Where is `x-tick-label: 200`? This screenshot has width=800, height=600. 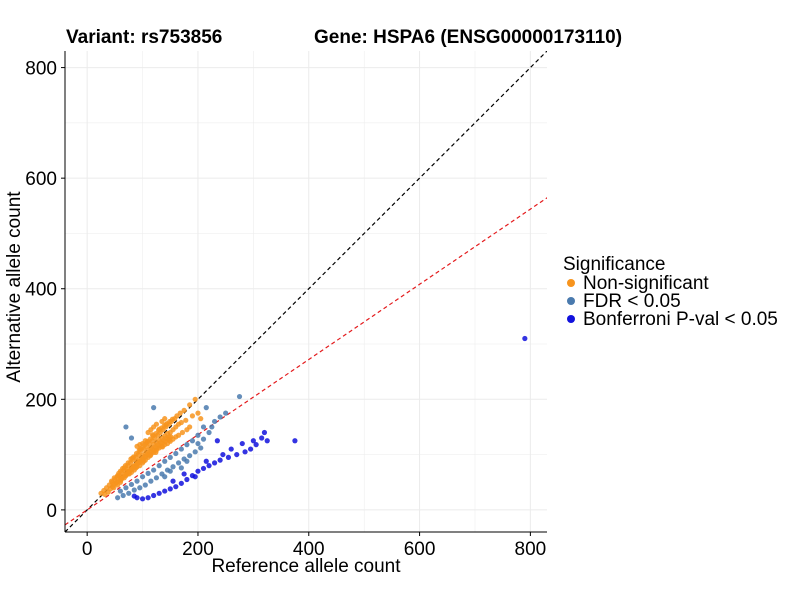
x-tick-label: 200 is located at coordinates (198, 549).